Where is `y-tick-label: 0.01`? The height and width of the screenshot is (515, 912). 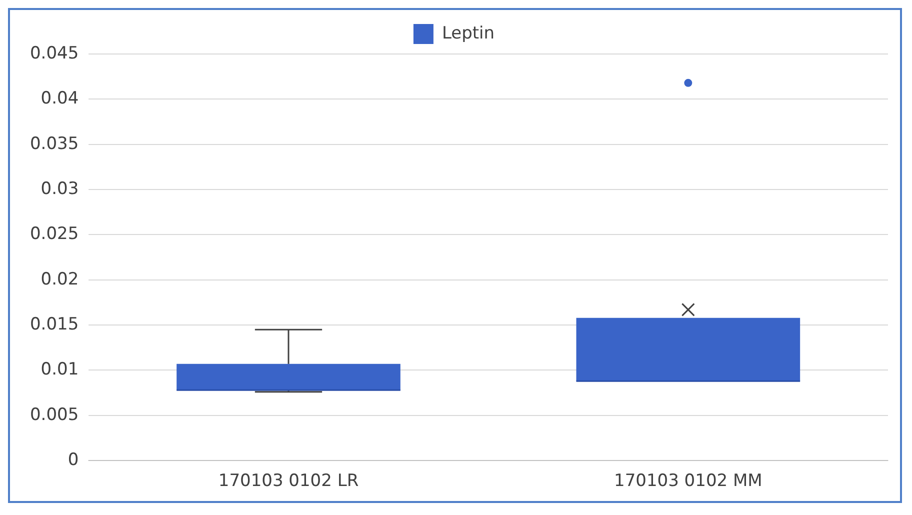
y-tick-label: 0.01 is located at coordinates (59, 370).